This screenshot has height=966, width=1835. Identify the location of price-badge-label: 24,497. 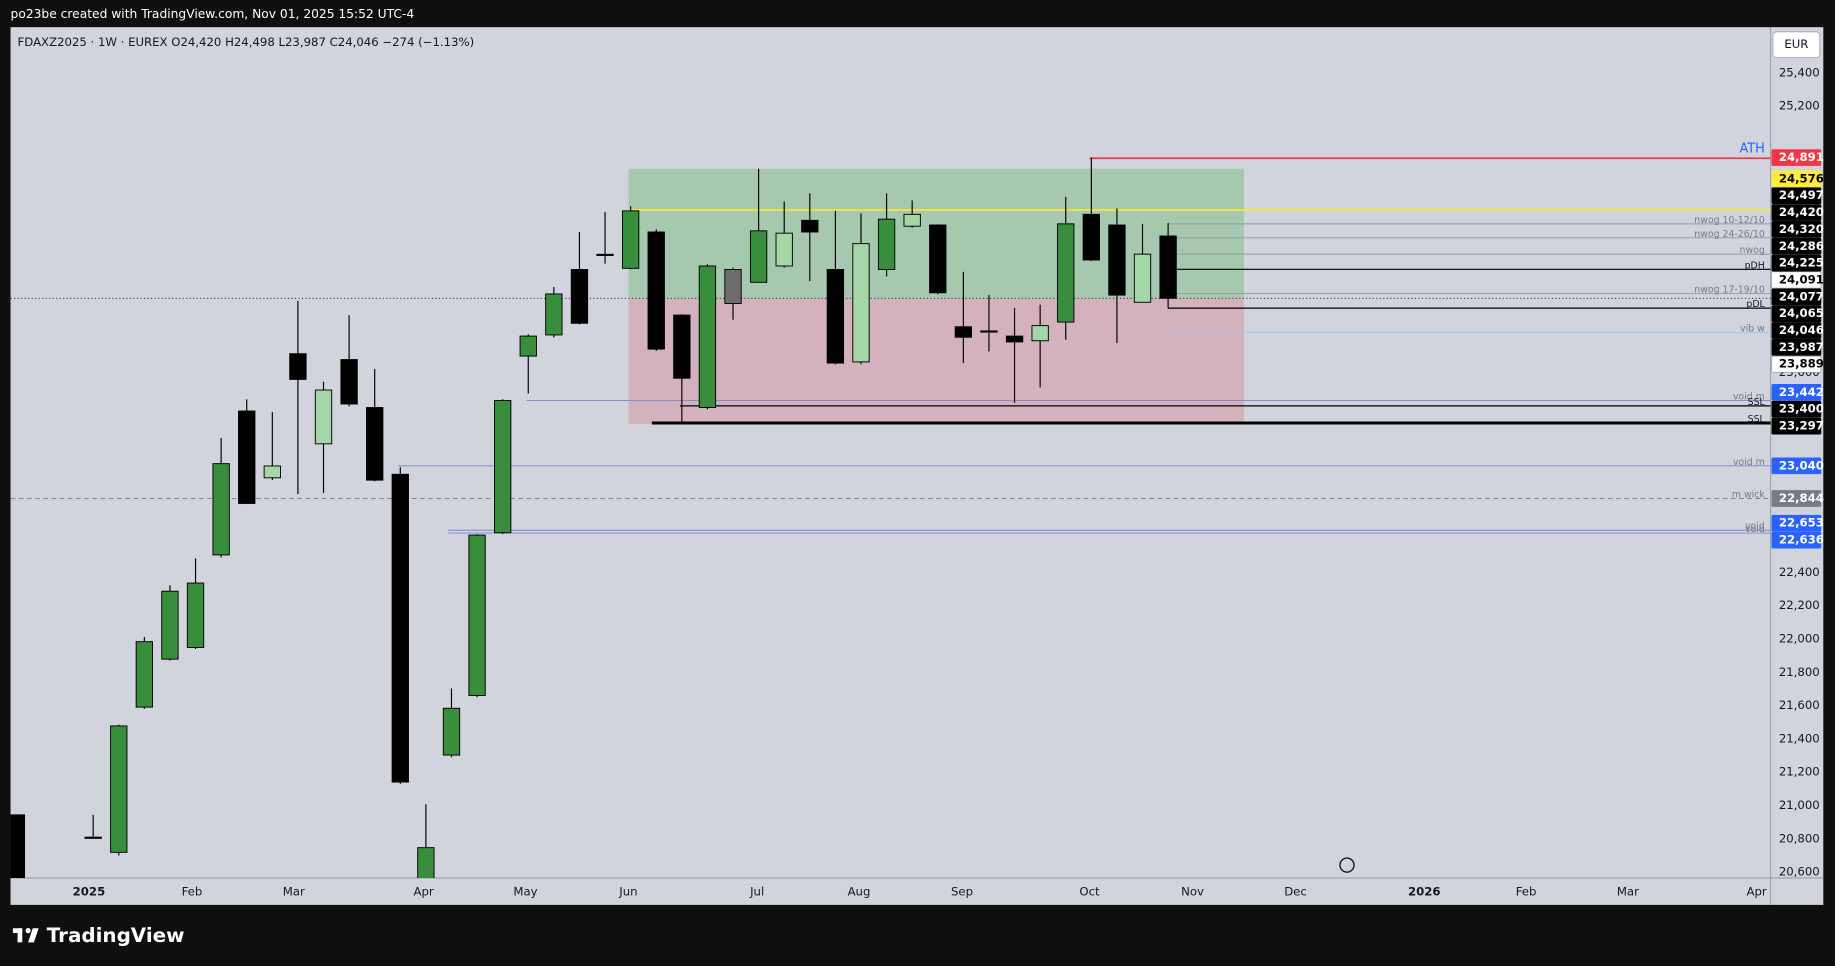
(1801, 195).